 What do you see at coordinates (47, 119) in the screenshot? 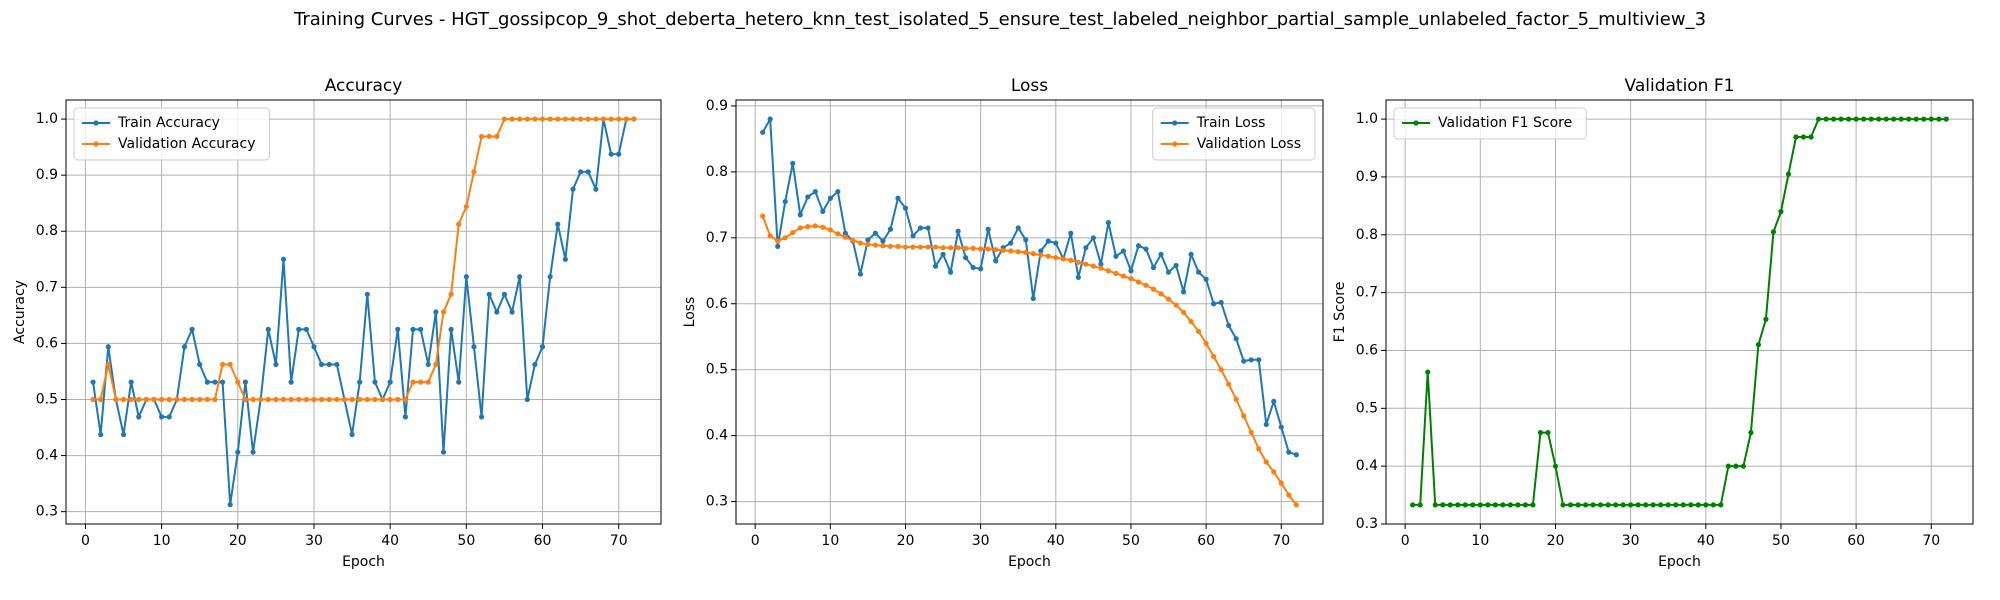
I see `y-tick-label: 1.0` at bounding box center [47, 119].